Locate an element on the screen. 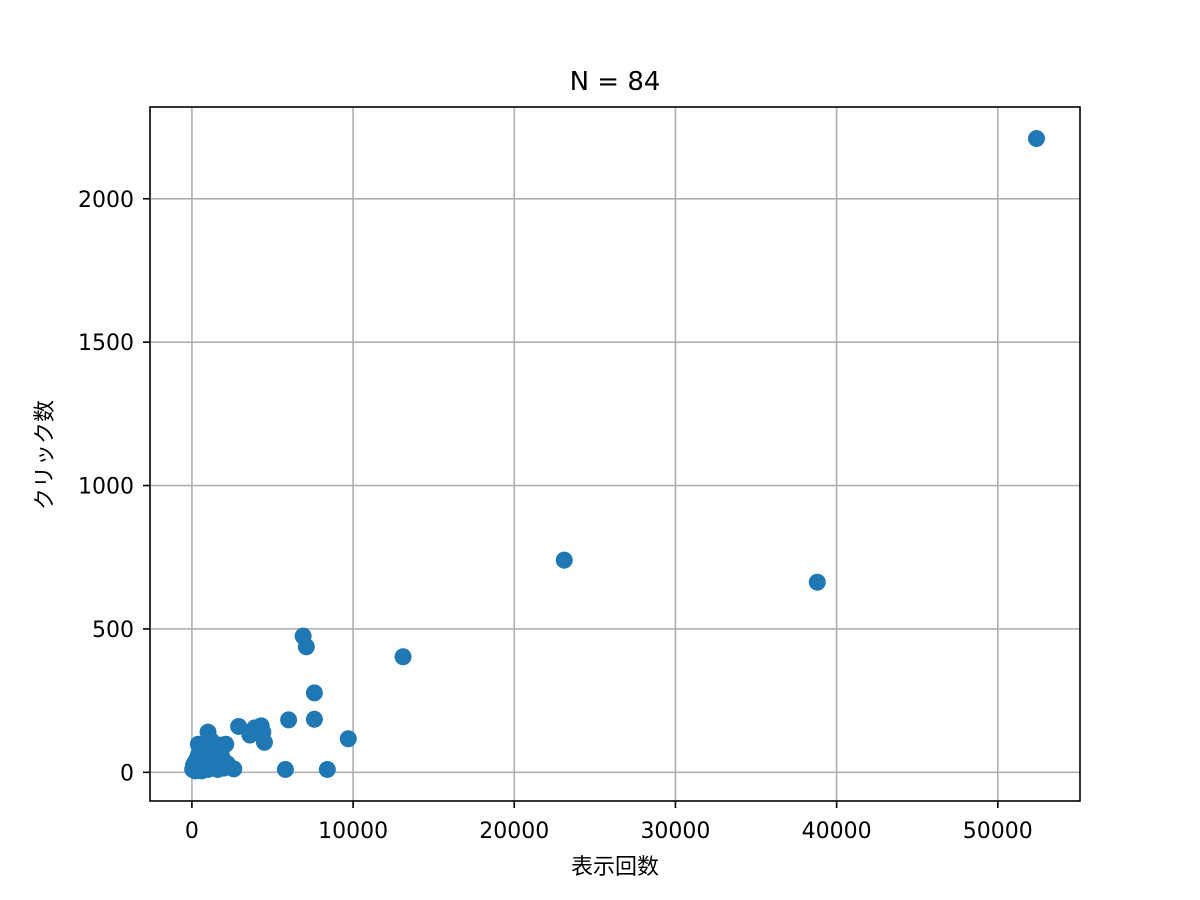 The height and width of the screenshot is (900, 1200). y-tick-label: 1000 is located at coordinates (106, 487).